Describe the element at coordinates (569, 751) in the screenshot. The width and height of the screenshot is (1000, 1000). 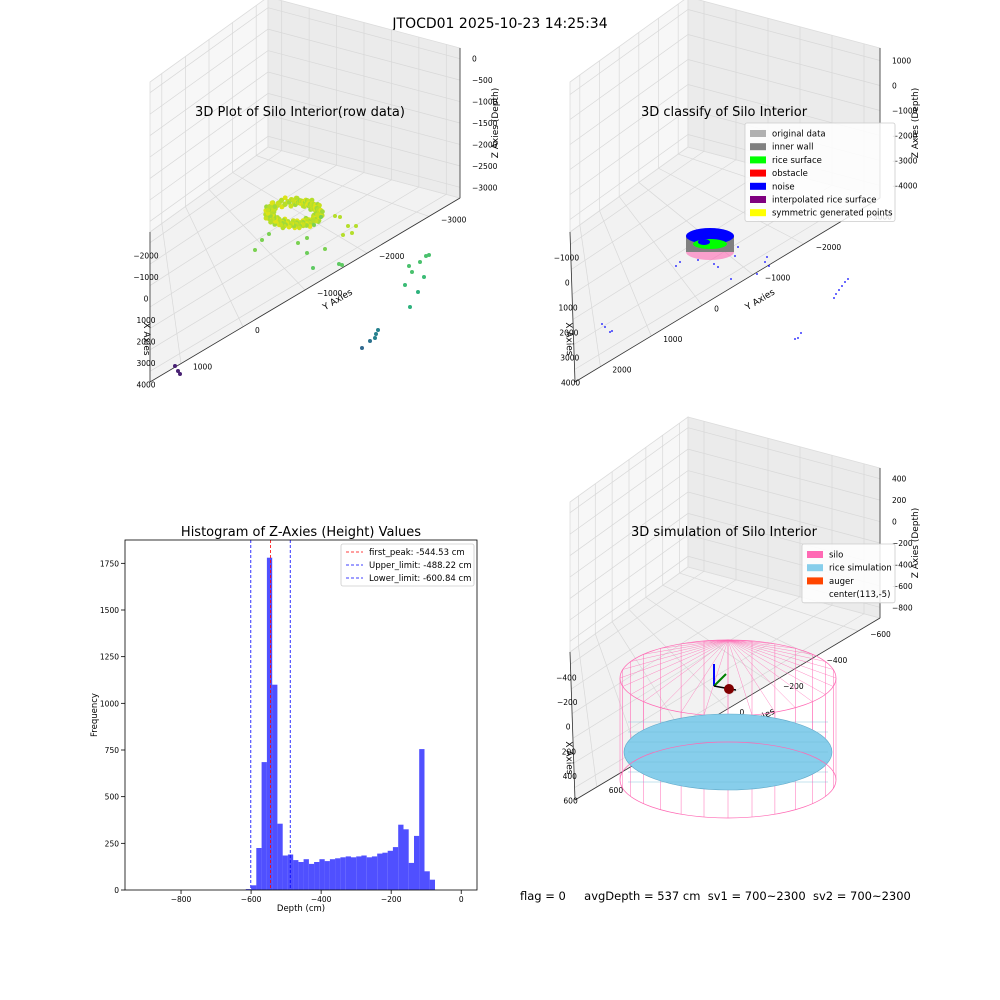
I see `x-tick-label: 200` at that location.